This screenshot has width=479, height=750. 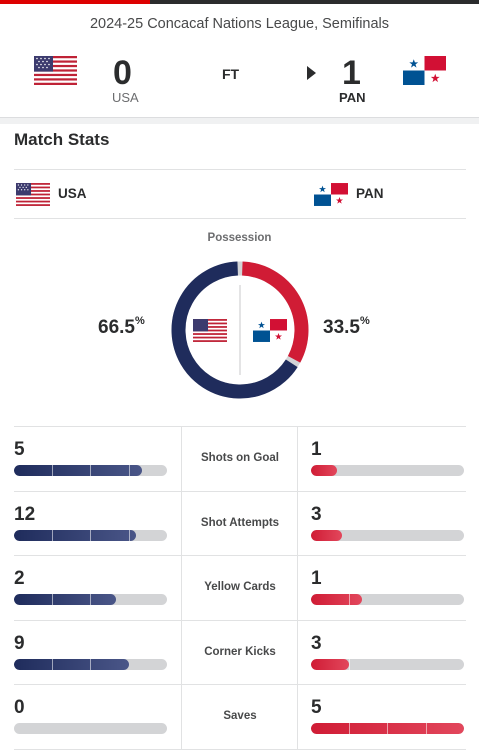 What do you see at coordinates (341, 327) in the screenshot?
I see `away-possession-value: 33.5` at bounding box center [341, 327].